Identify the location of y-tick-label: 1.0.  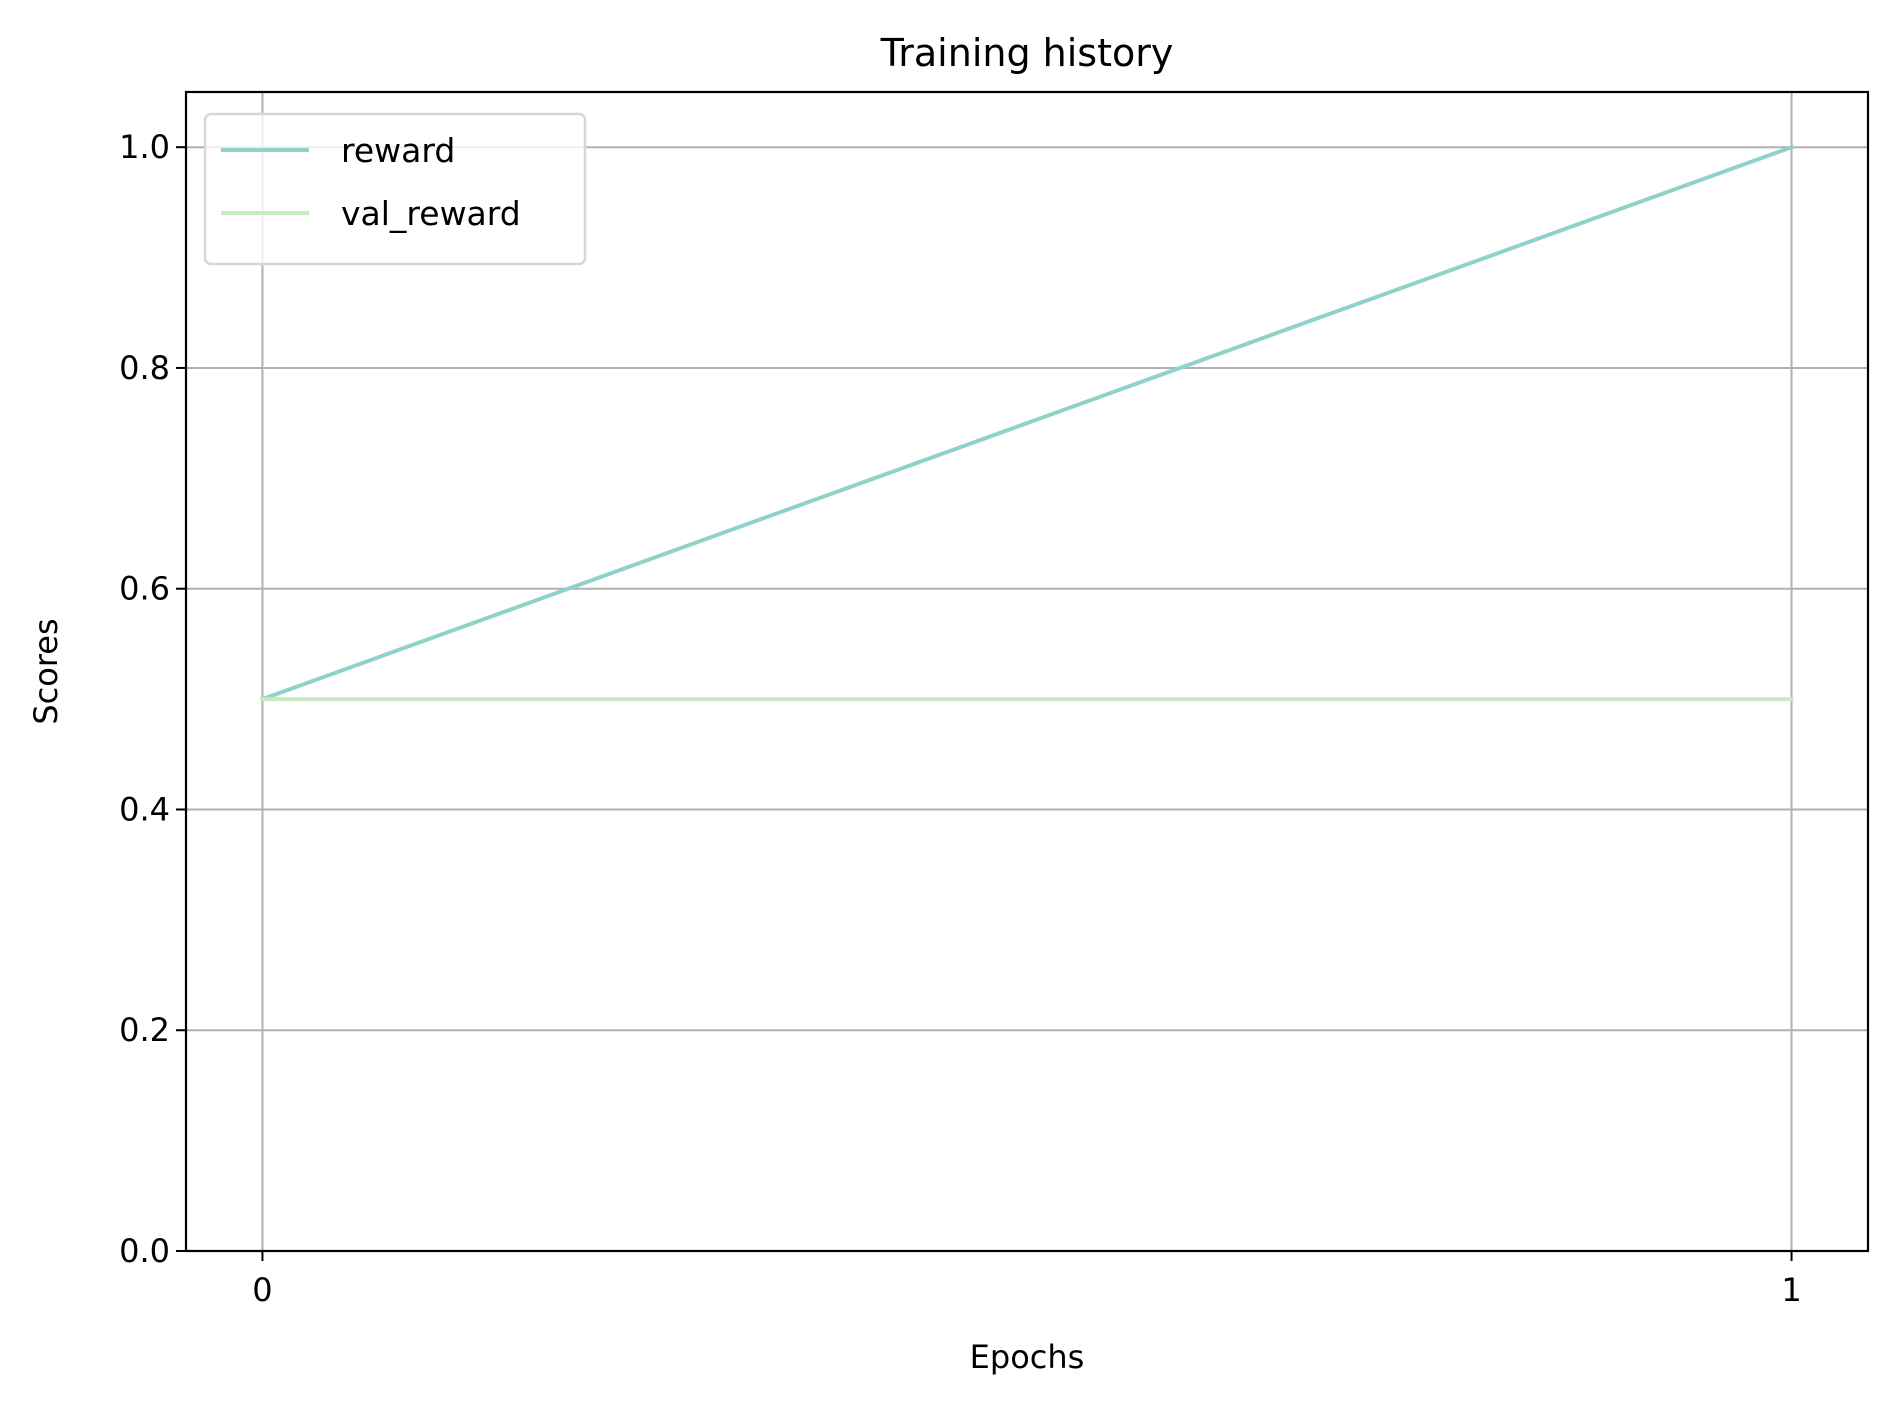
(144, 147).